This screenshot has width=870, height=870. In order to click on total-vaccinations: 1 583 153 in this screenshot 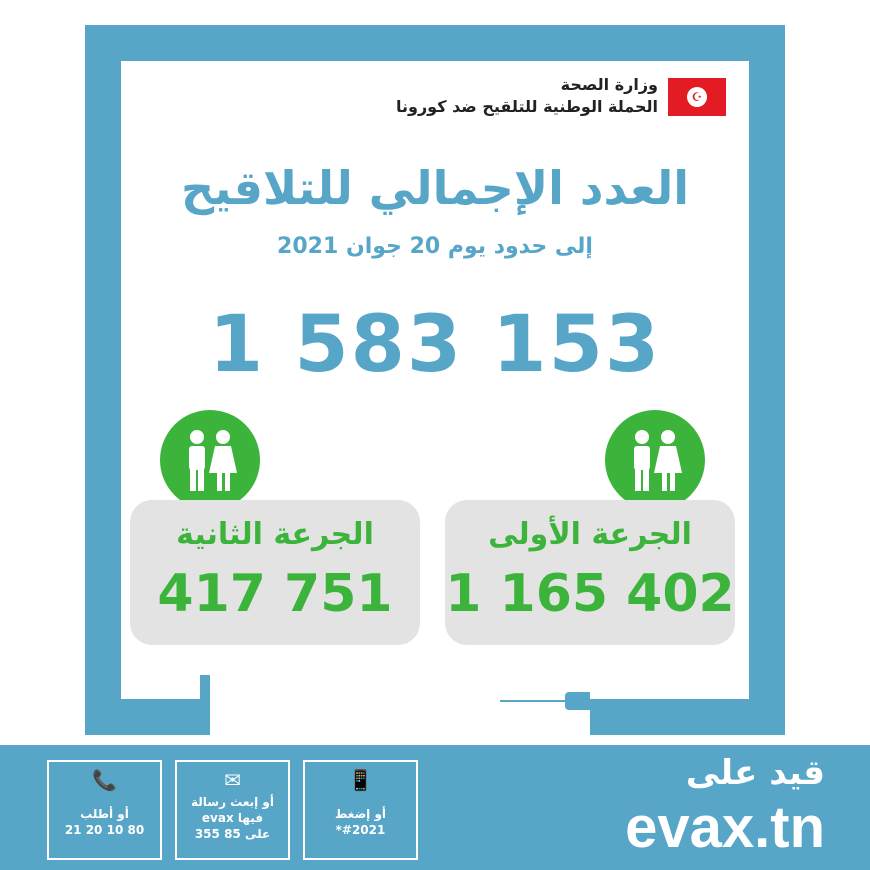, I will do `click(435, 345)`.